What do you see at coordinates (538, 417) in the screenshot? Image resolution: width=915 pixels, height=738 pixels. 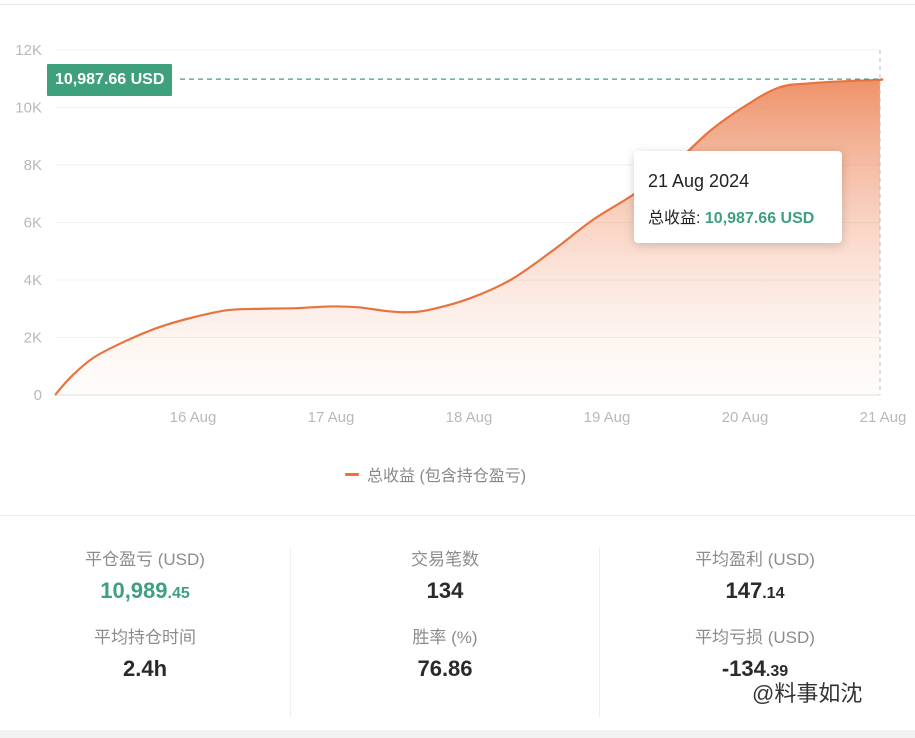 I see `x-axis-ticks: 16 Aug 17 Aug 18 Aug 19 Aug 20 Aug 21 Aug` at bounding box center [538, 417].